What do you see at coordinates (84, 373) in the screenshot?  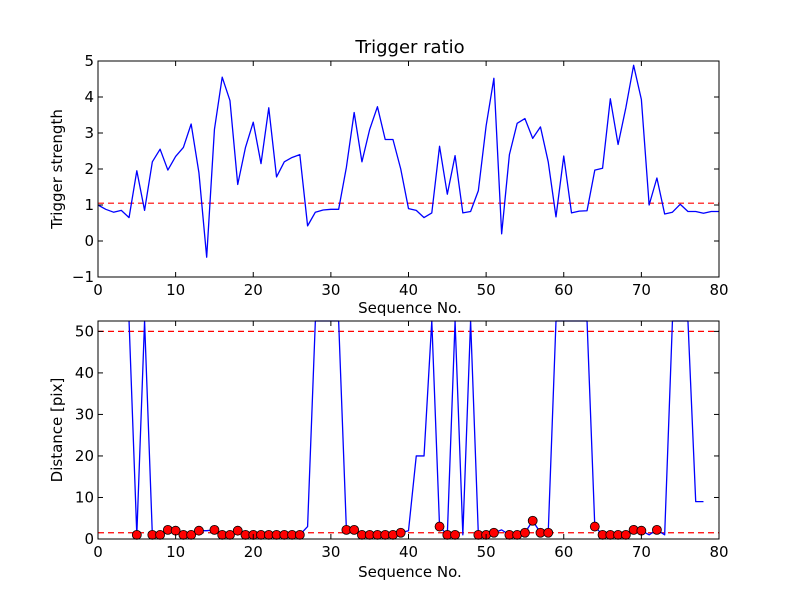 I see `bottom-y-tick-label: 40` at bounding box center [84, 373].